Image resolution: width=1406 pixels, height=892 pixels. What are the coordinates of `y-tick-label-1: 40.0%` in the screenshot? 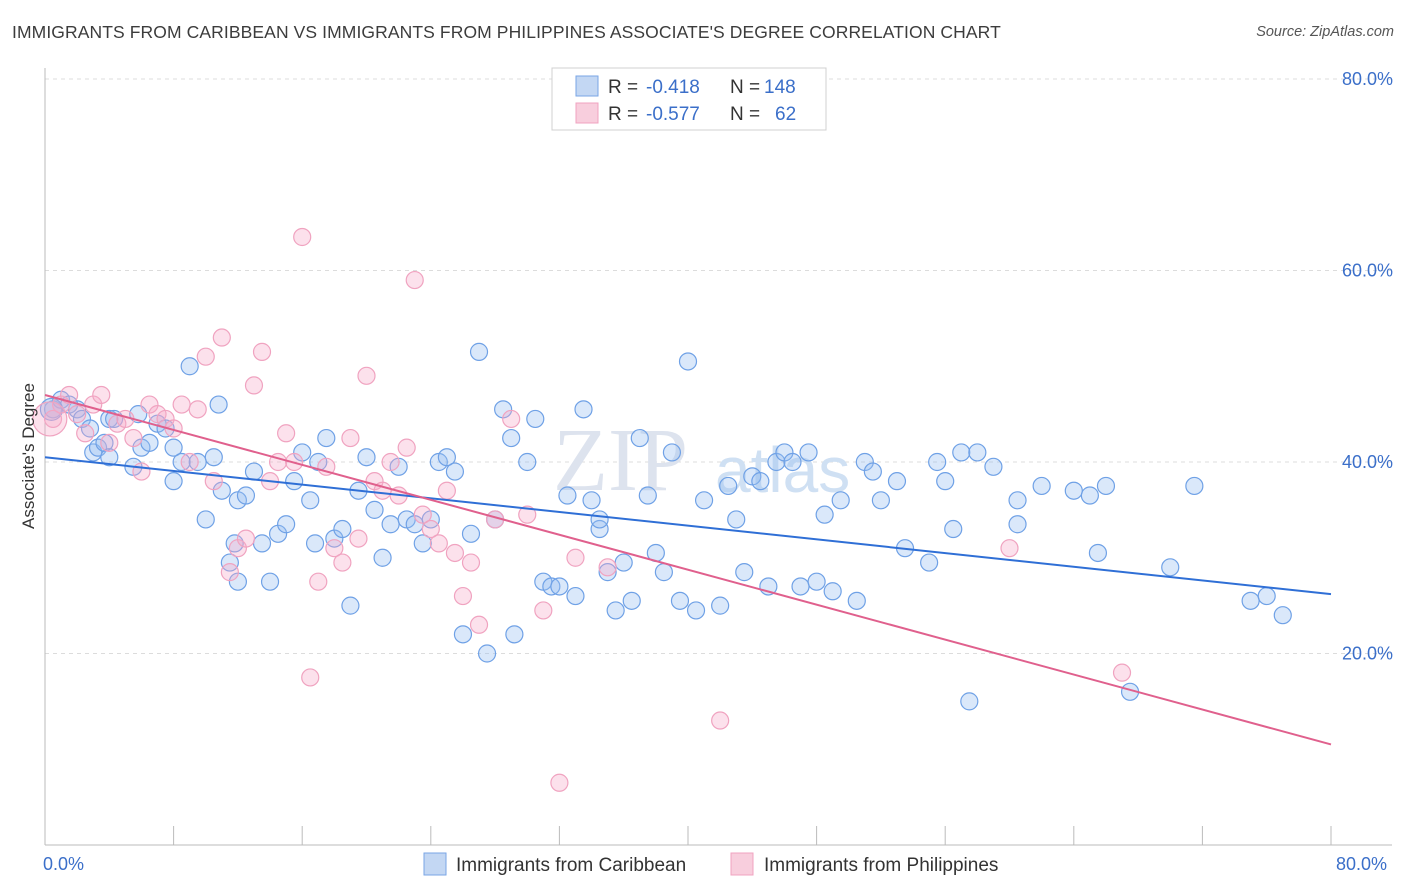 It's located at (1367, 462).